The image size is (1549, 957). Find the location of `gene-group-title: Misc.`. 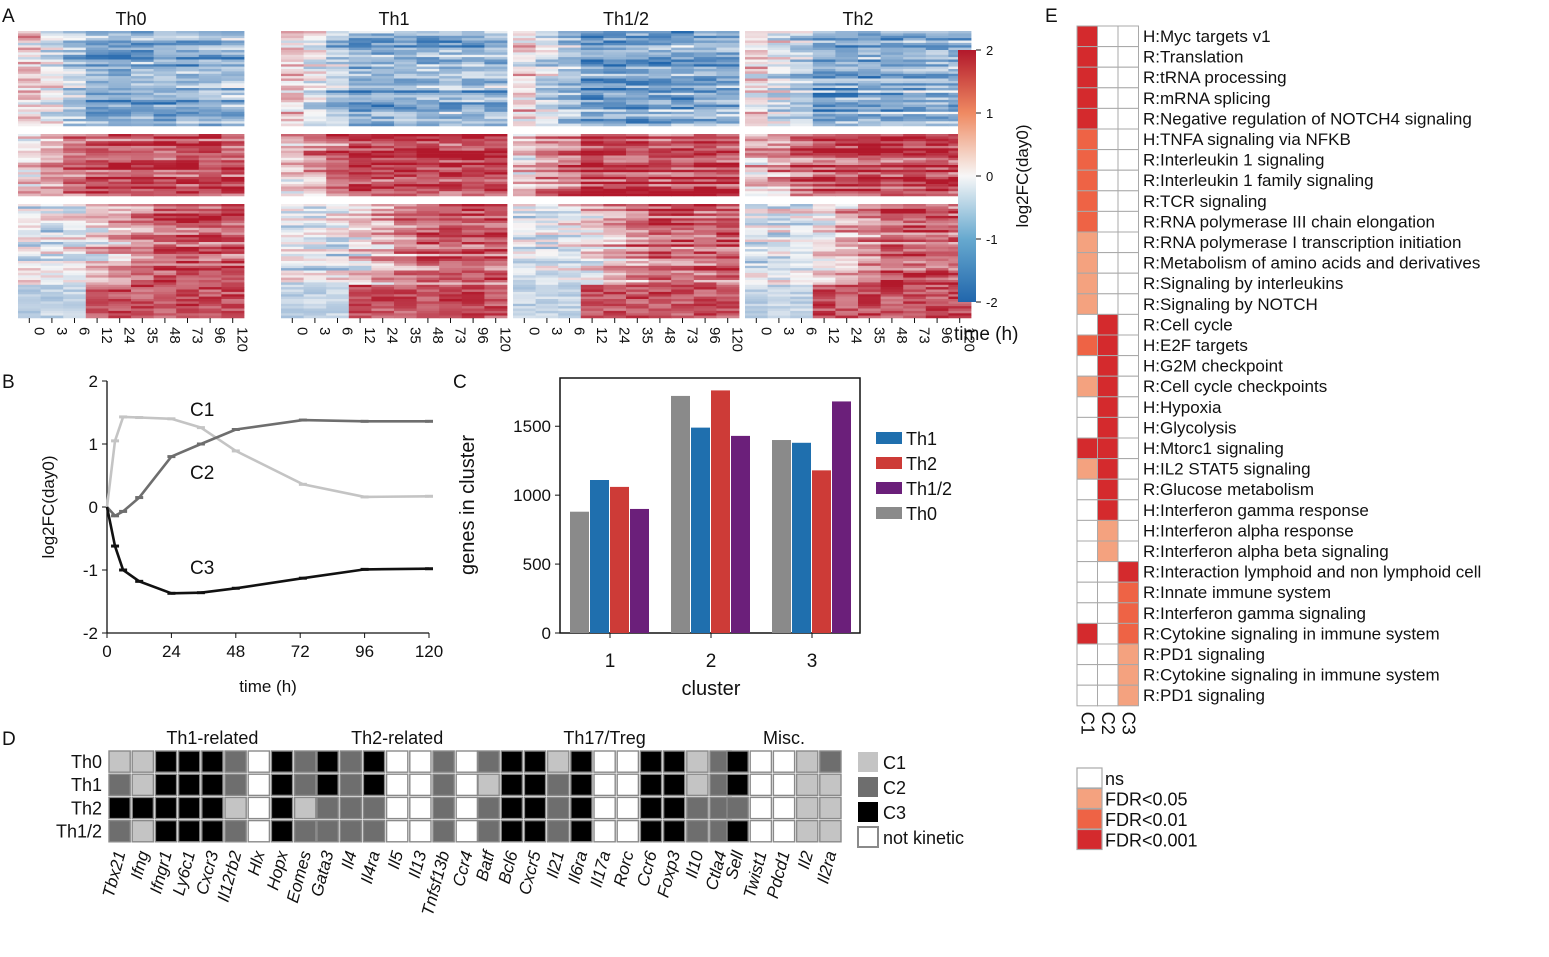

gene-group-title: Misc. is located at coordinates (784, 738).